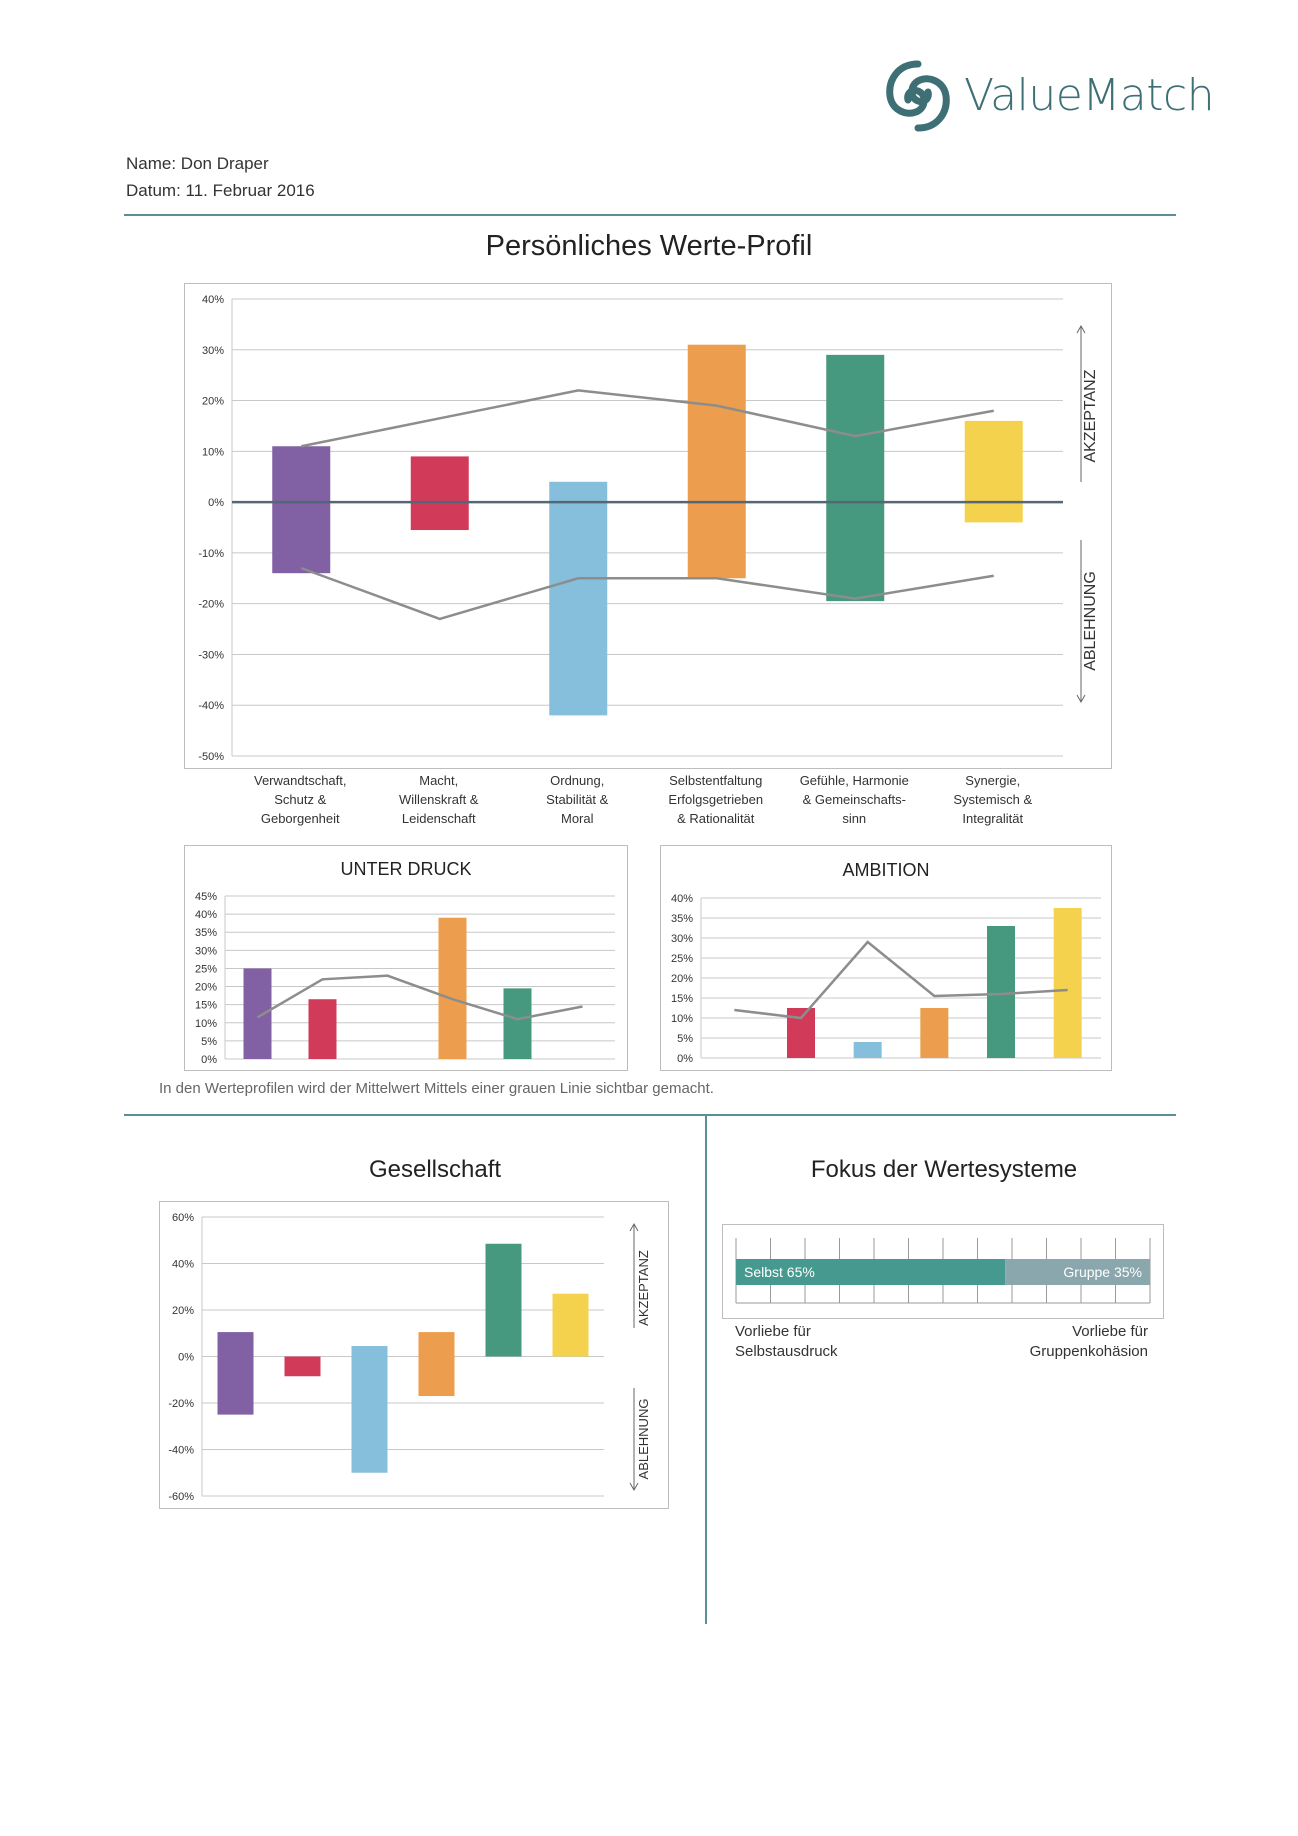 Image resolution: width=1298 pixels, height=1836 pixels. I want to click on ambition-chart: 40% 35% 30% 25% 20% 15% 10% 5% 0%, so click(886, 979).